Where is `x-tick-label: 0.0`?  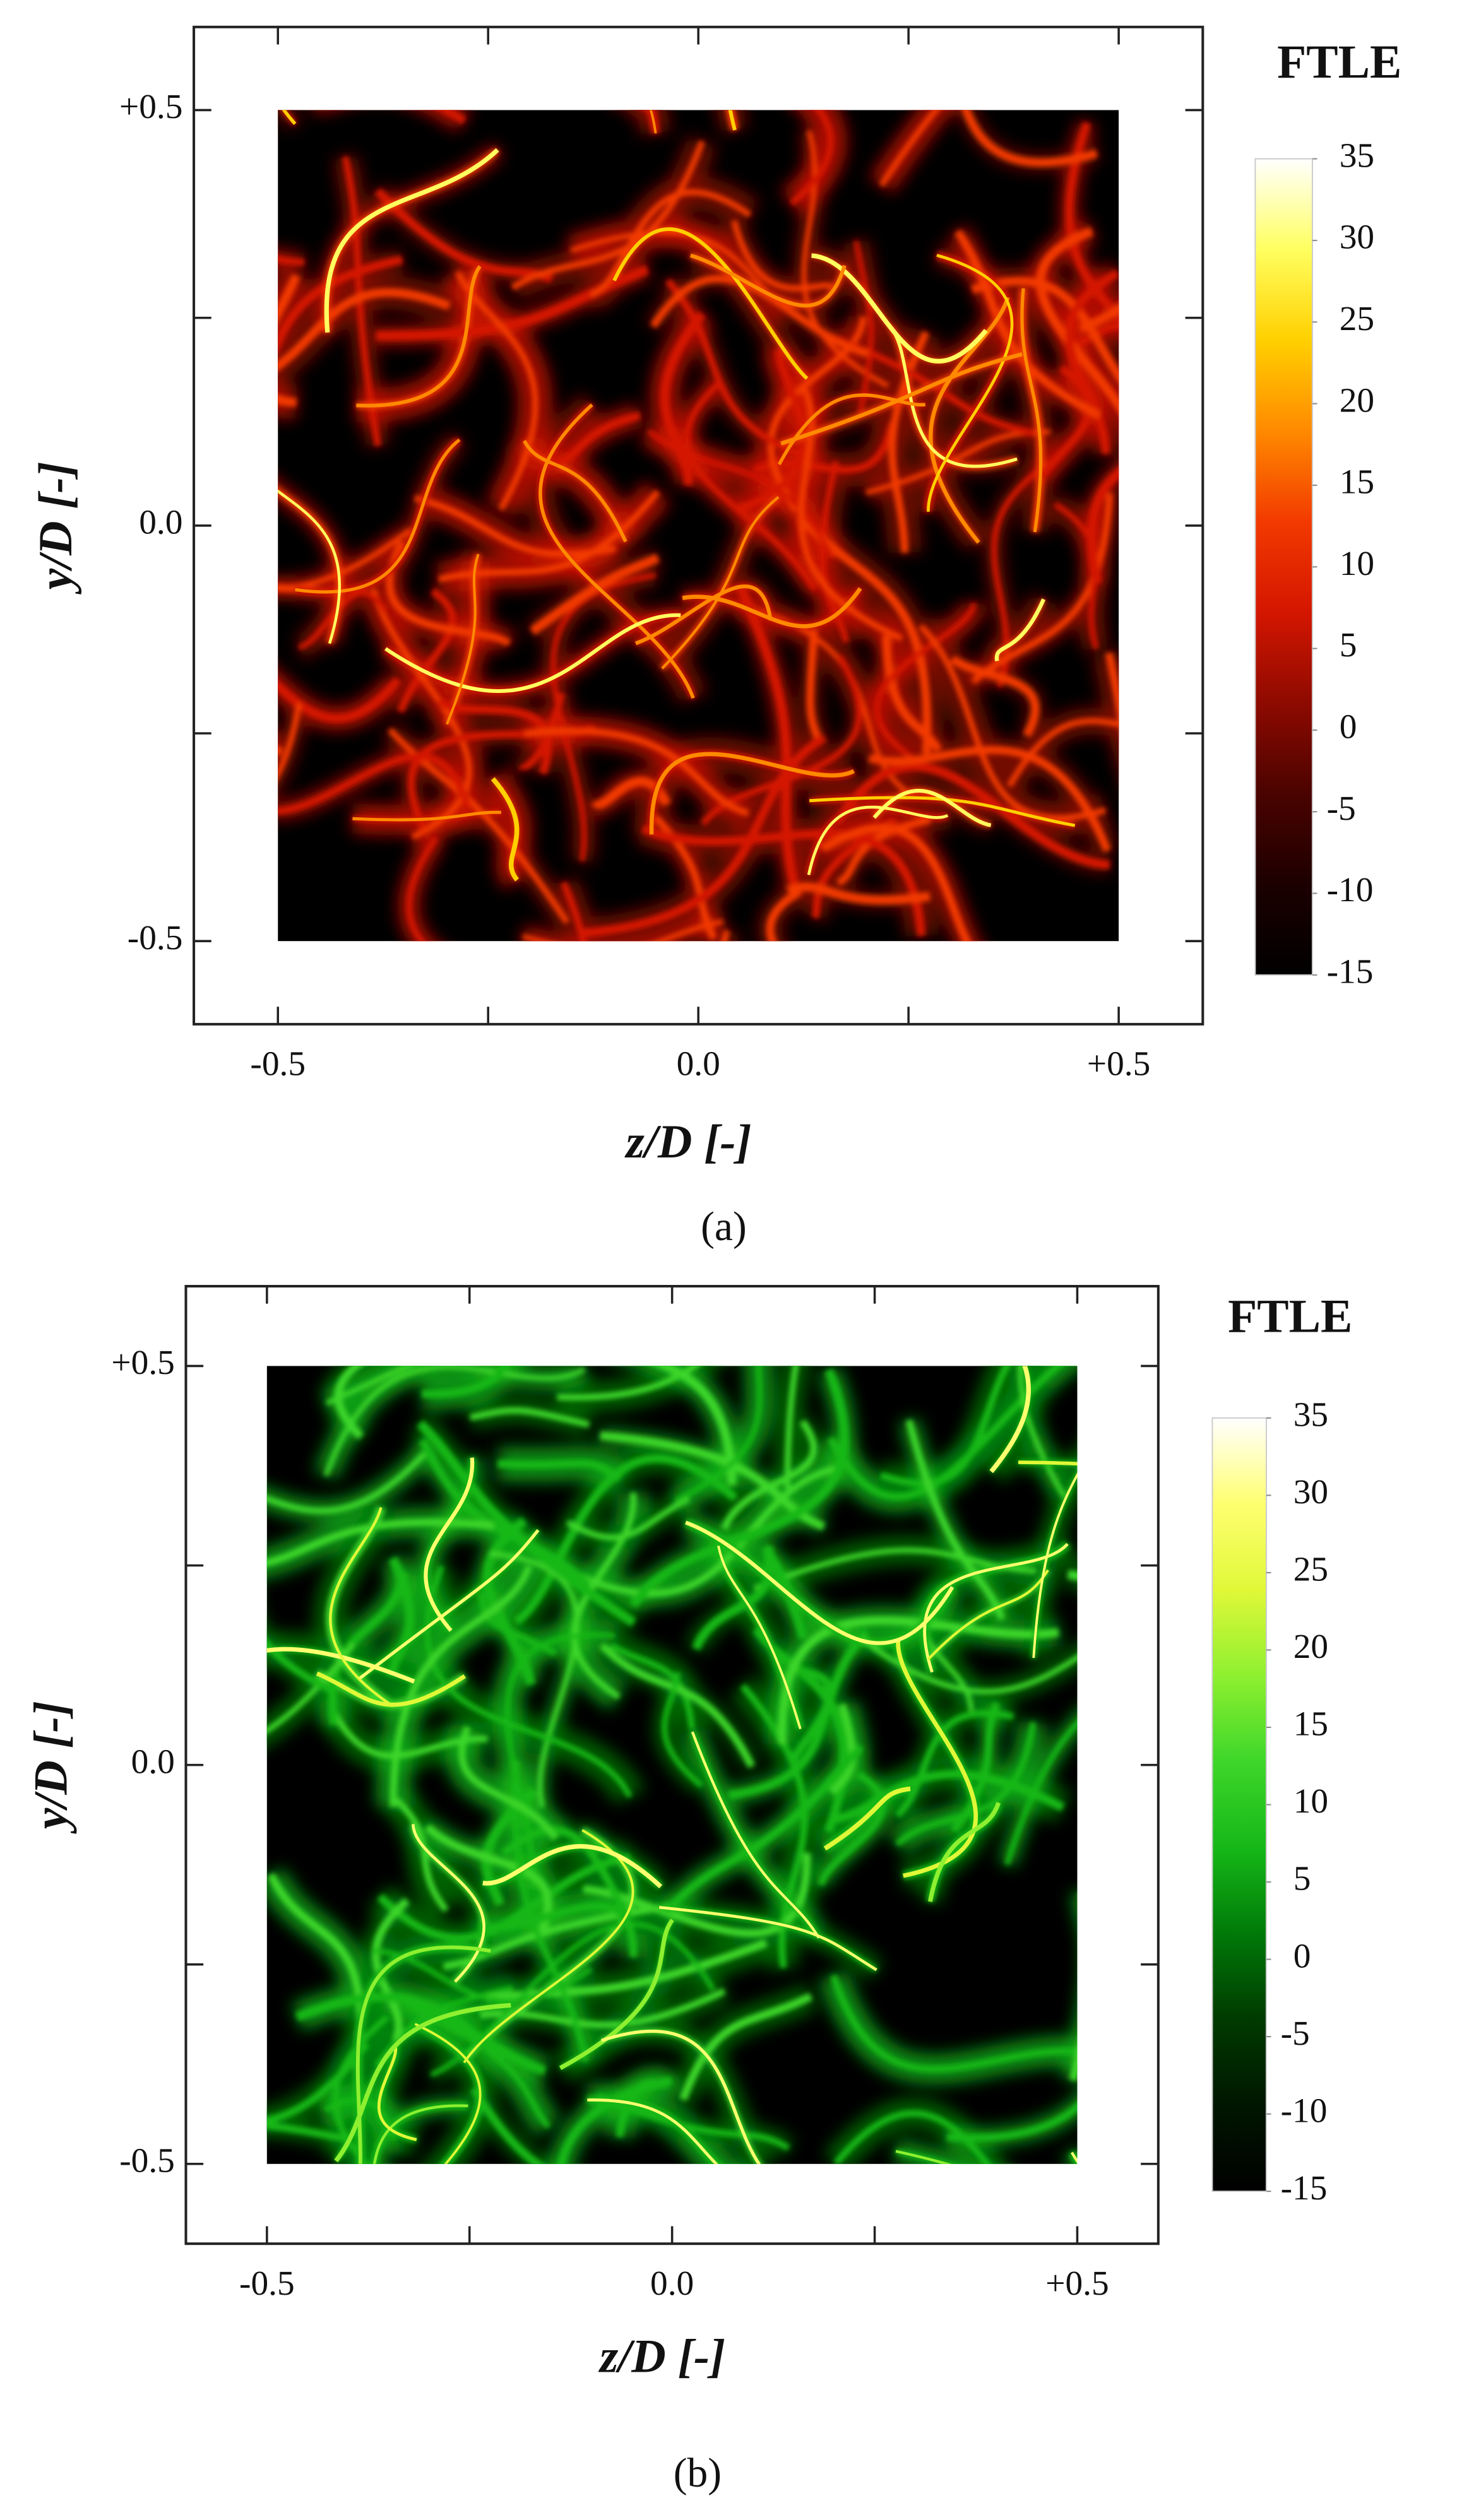
x-tick-label: 0.0 is located at coordinates (698, 1063).